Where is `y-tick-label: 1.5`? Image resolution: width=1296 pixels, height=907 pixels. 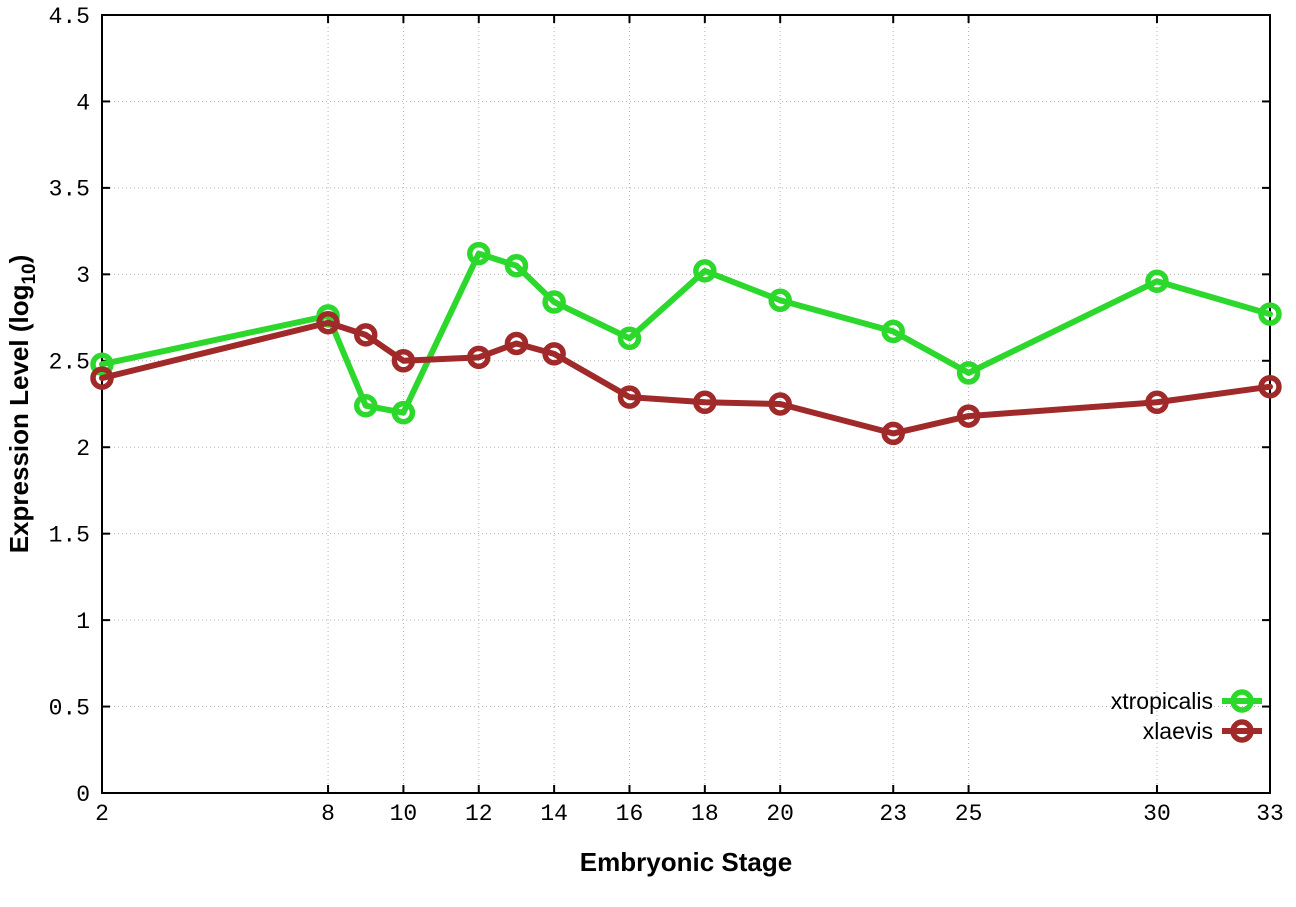 y-tick-label: 1.5 is located at coordinates (69, 535).